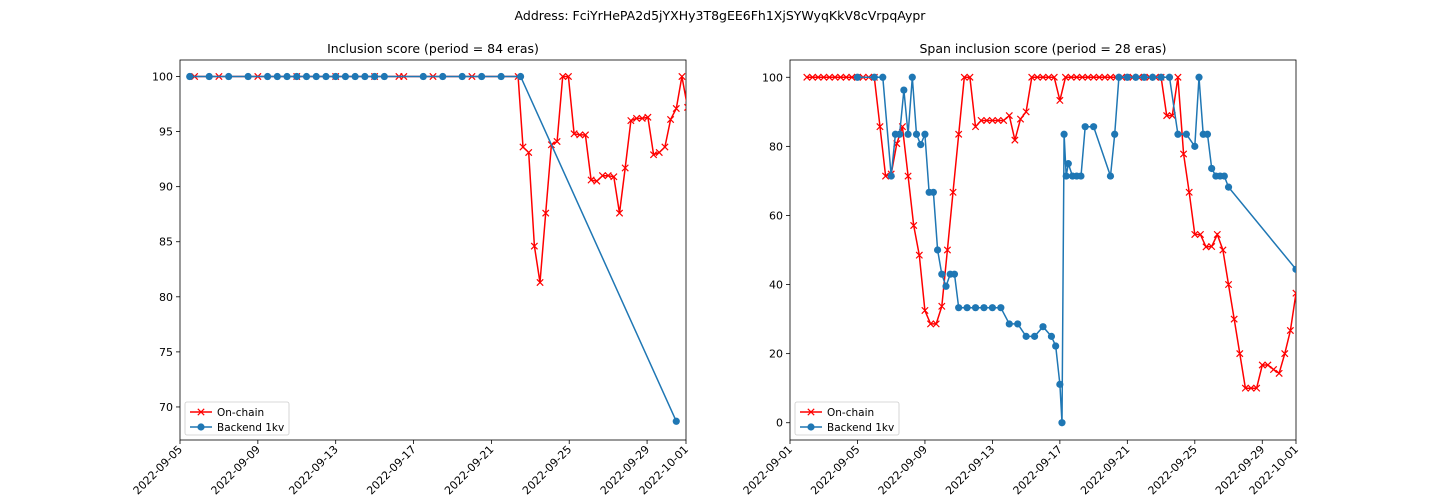  I want to click on x-tick-label: 2022-09-09, so click(236, 470).